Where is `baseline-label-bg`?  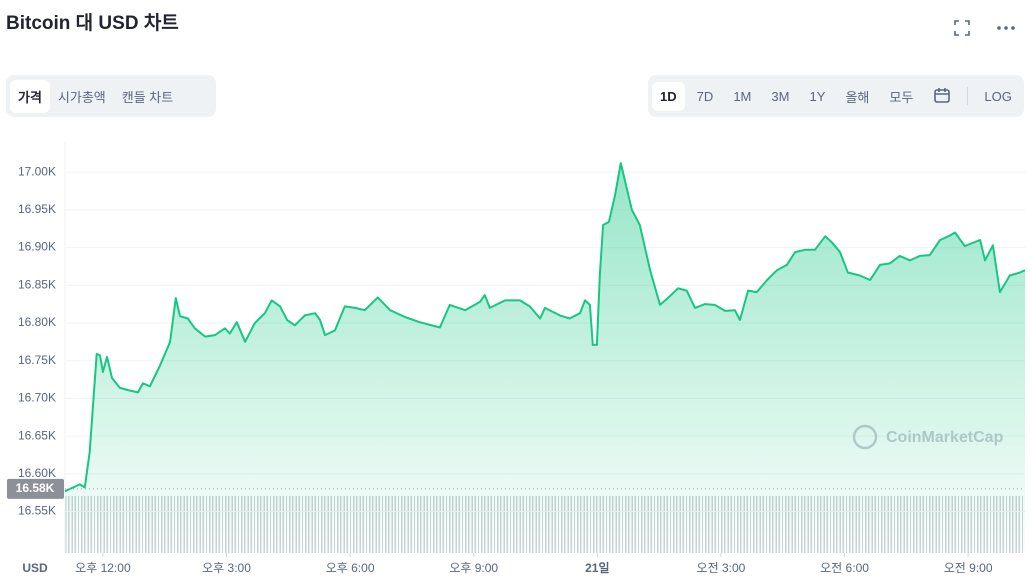 baseline-label-bg is located at coordinates (35, 488).